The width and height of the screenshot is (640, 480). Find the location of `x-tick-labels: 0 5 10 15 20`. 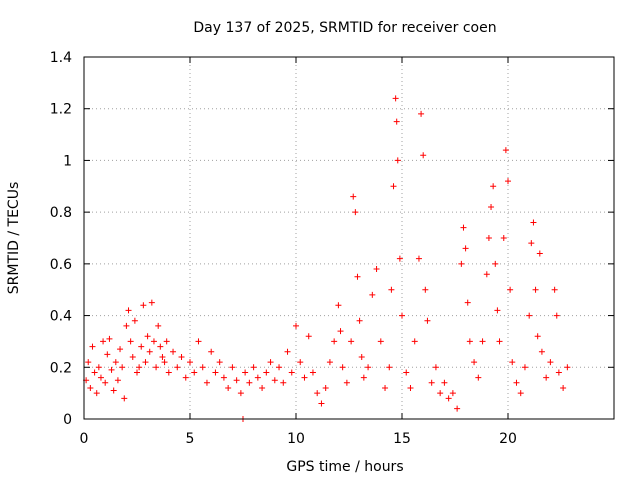

x-tick-labels: 0 5 10 15 20 is located at coordinates (298, 439).